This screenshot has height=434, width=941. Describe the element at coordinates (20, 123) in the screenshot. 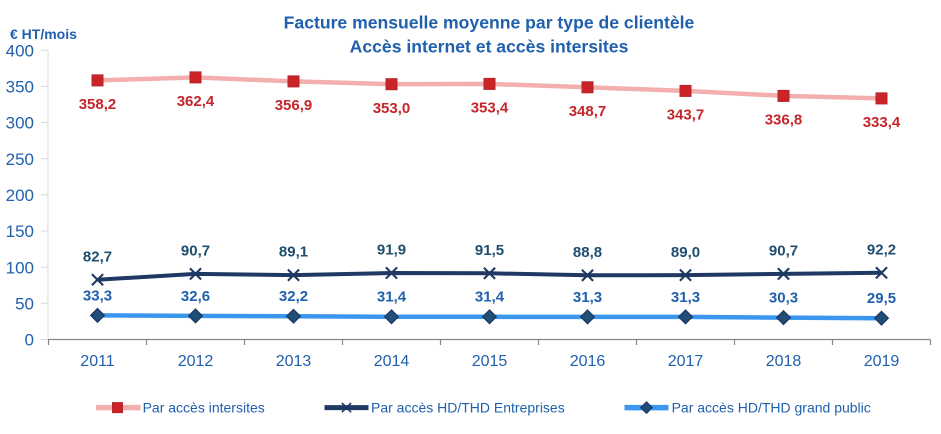

I see `svg-text: 300` at that location.